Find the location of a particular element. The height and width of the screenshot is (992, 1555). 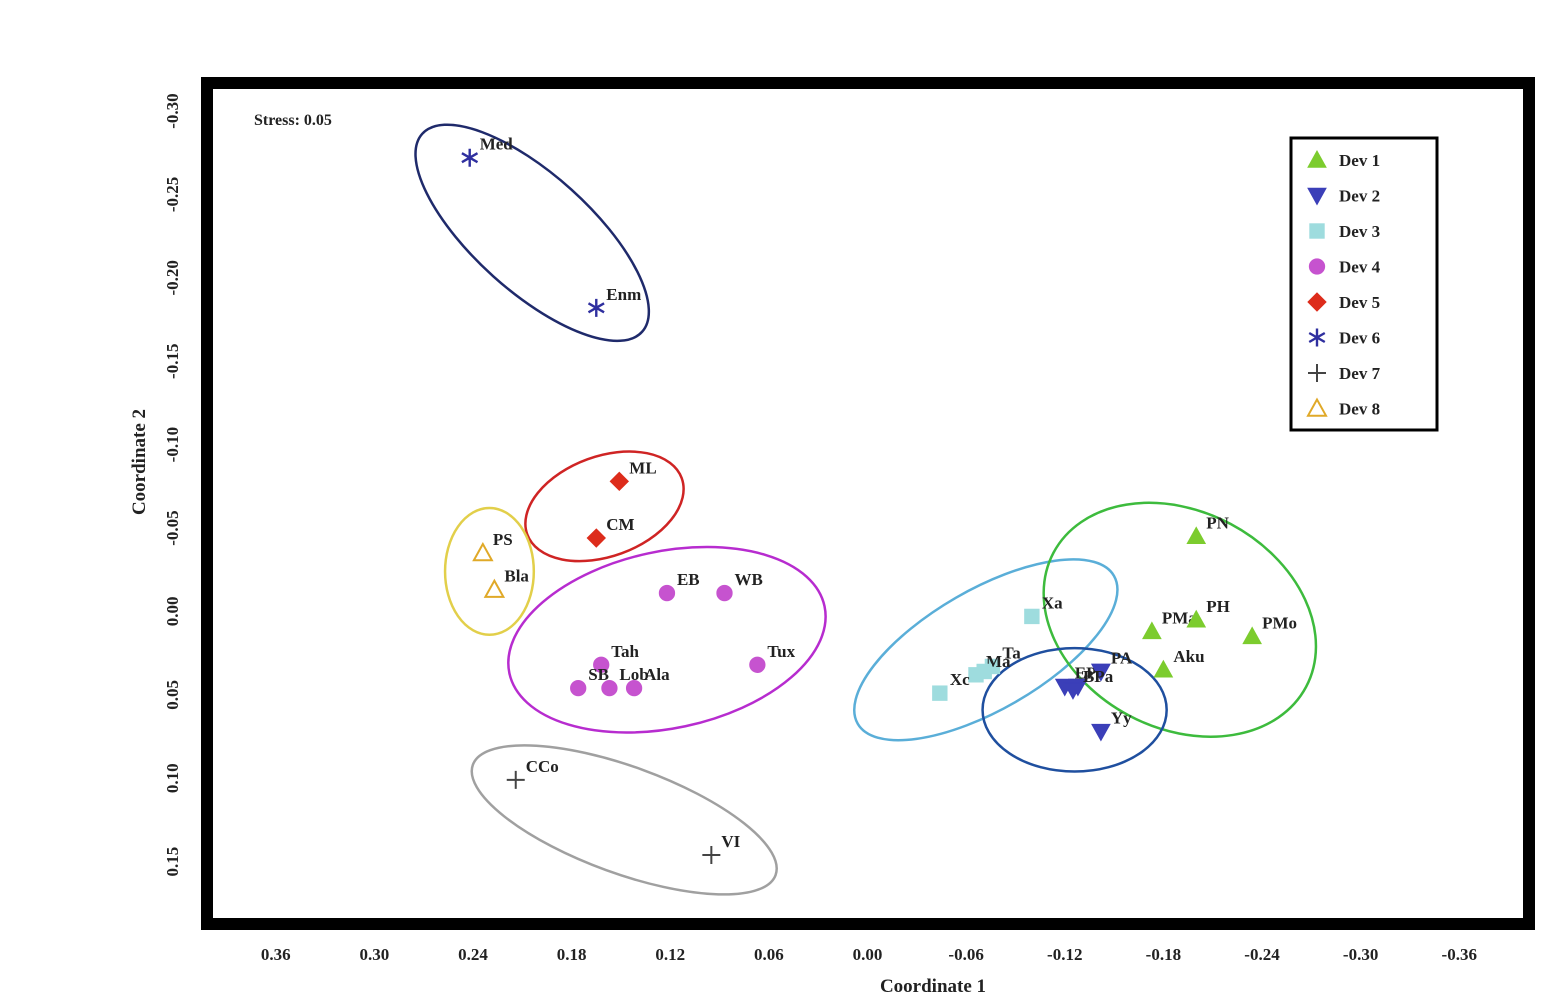

point-label: PH is located at coordinates (1218, 606).